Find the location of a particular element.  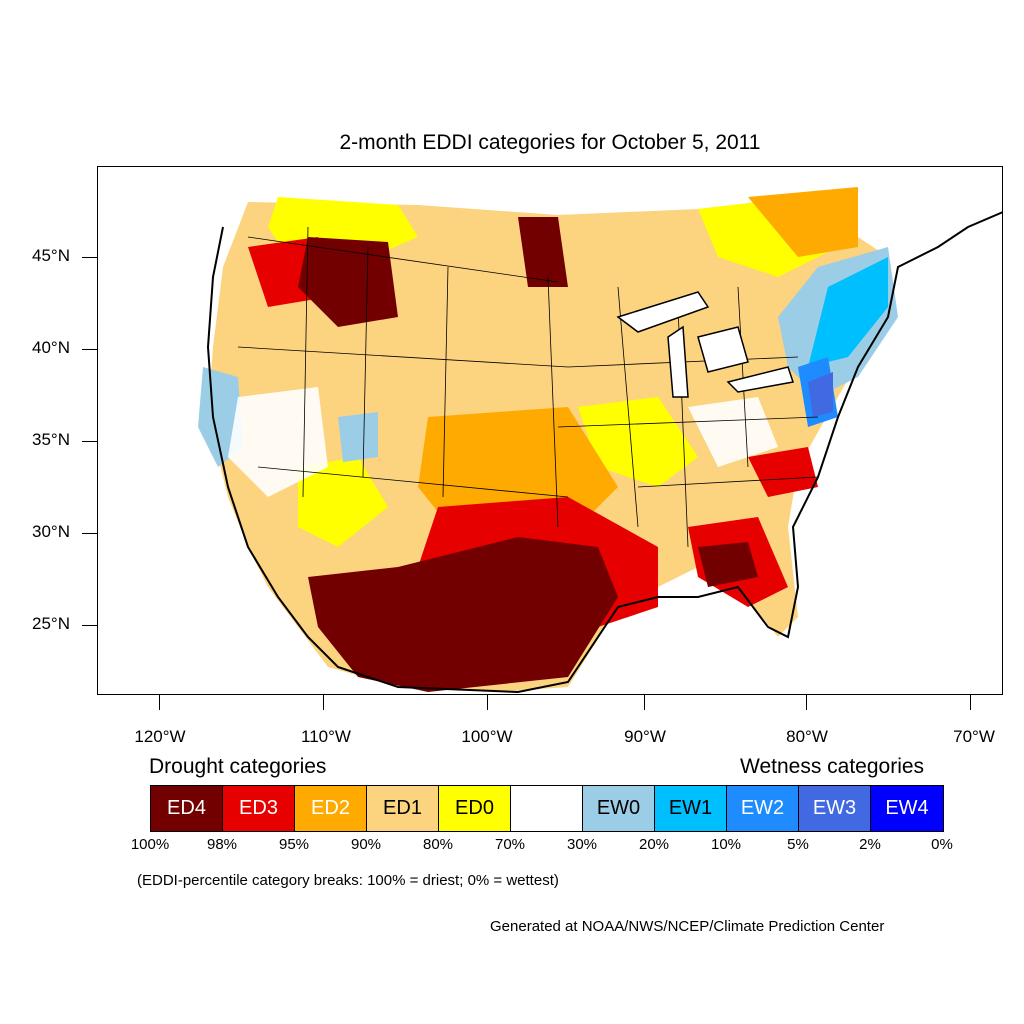

ew3-midatlantic is located at coordinates (820, 394).